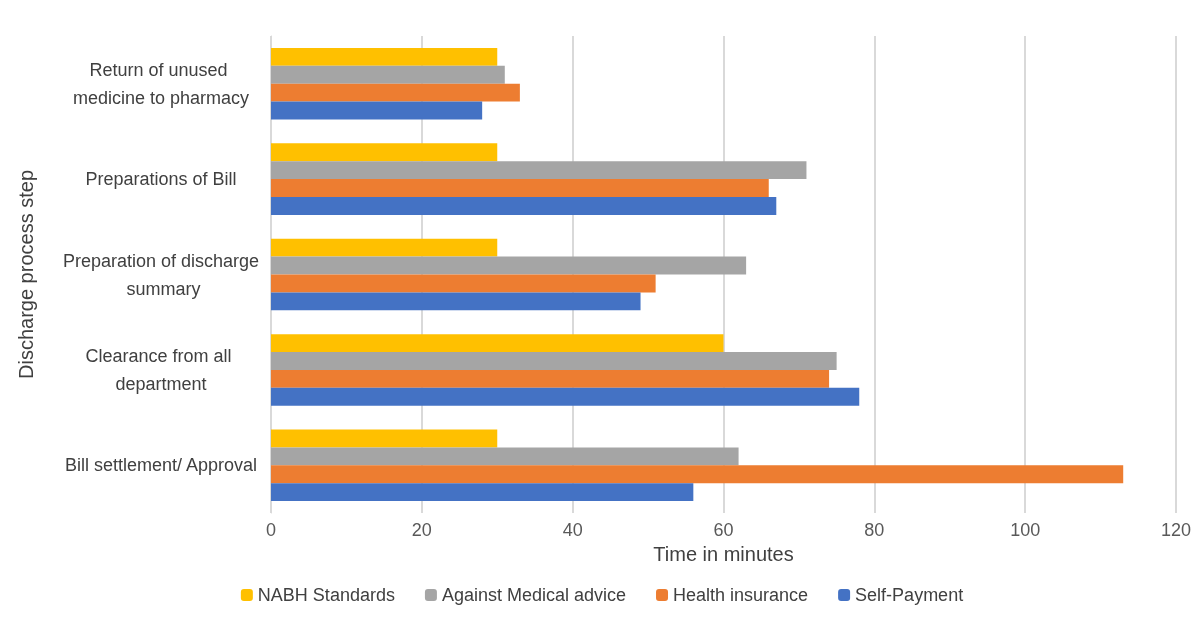  I want to click on x-tick-label: 40, so click(572, 530).